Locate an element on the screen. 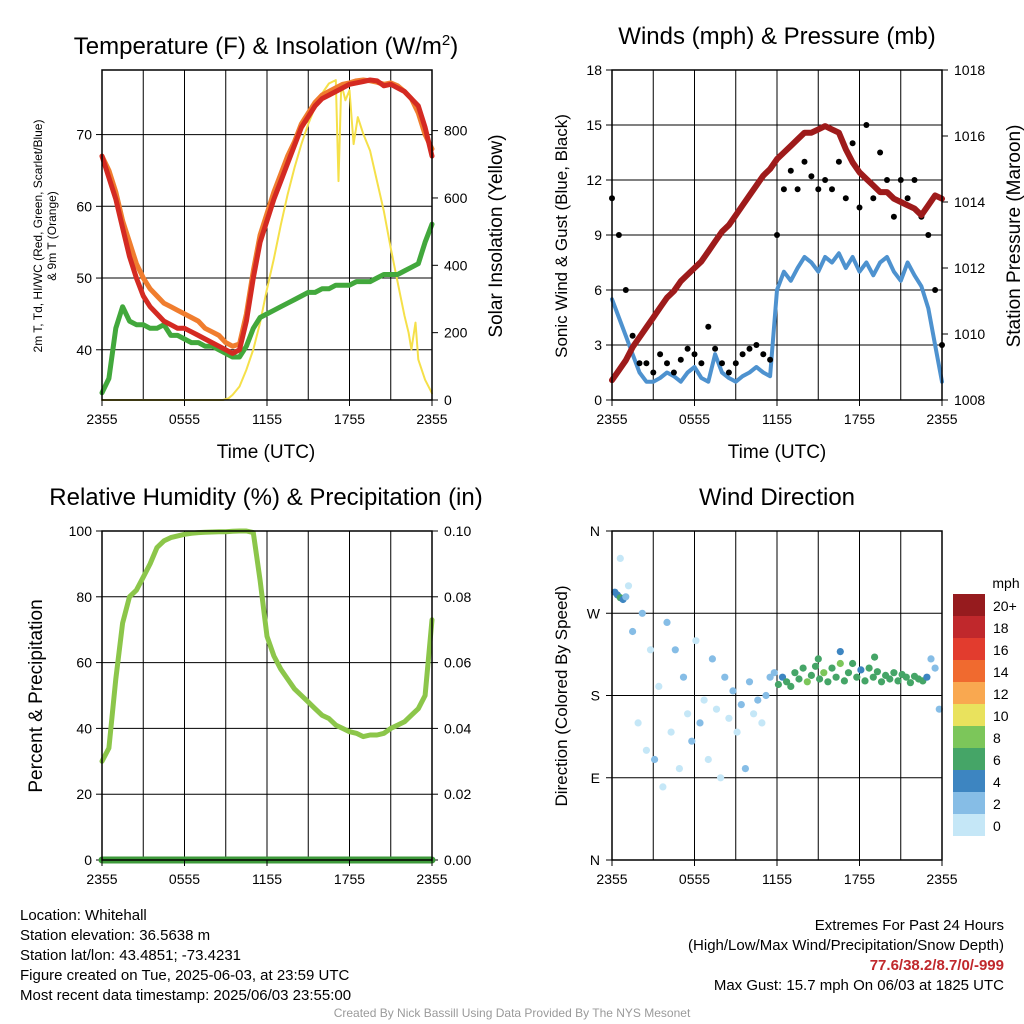  colorbar-level-label: 4 is located at coordinates (997, 782).